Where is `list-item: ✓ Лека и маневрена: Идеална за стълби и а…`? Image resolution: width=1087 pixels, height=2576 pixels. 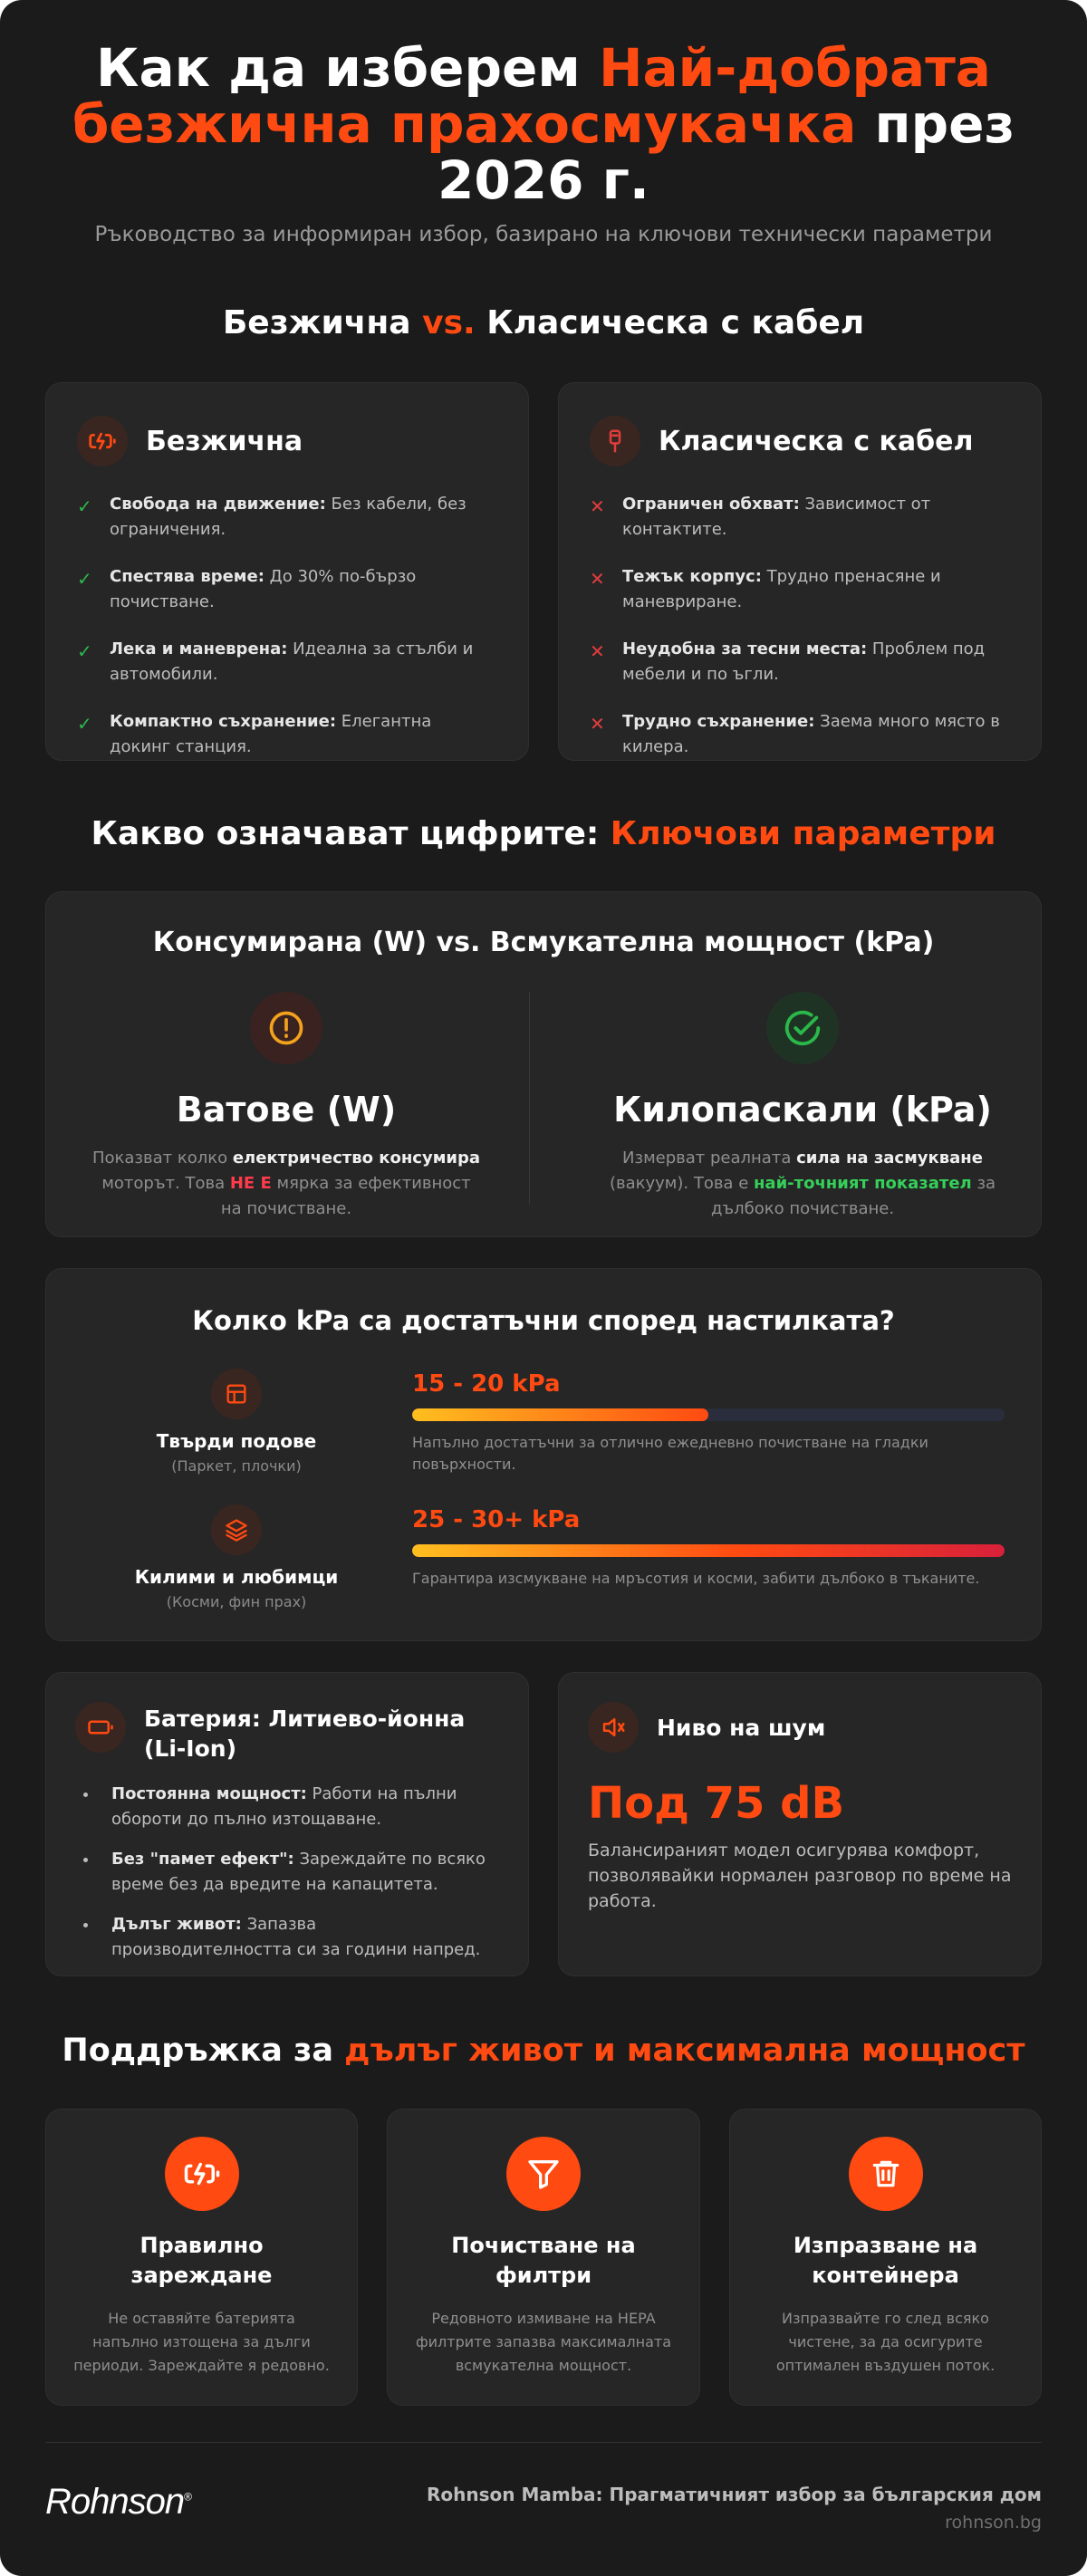
list-item: ✓ Лека и маневрена: Идеална за стълби и а… is located at coordinates (287, 662).